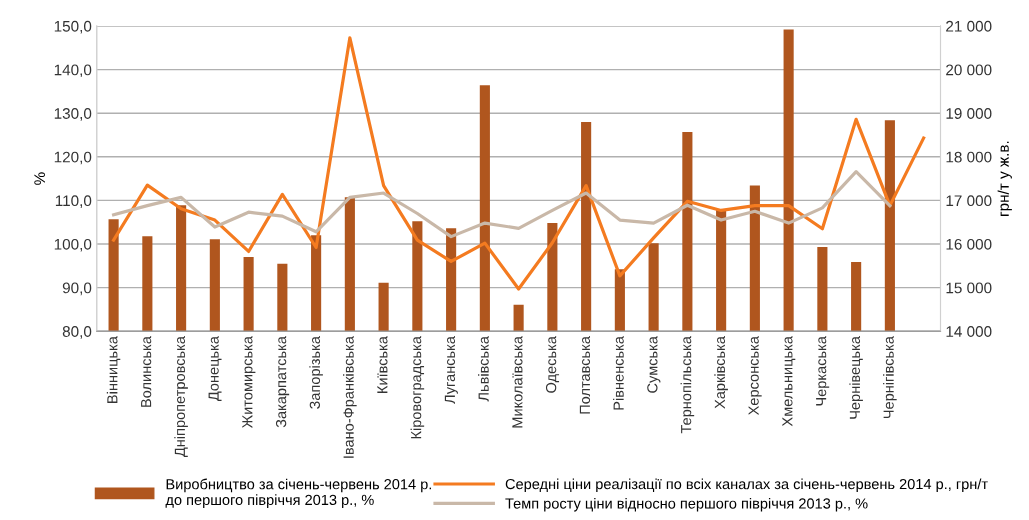 Image resolution: width=1029 pixels, height=520 pixels. I want to click on x-tick-label: Одеська, so click(552, 364).